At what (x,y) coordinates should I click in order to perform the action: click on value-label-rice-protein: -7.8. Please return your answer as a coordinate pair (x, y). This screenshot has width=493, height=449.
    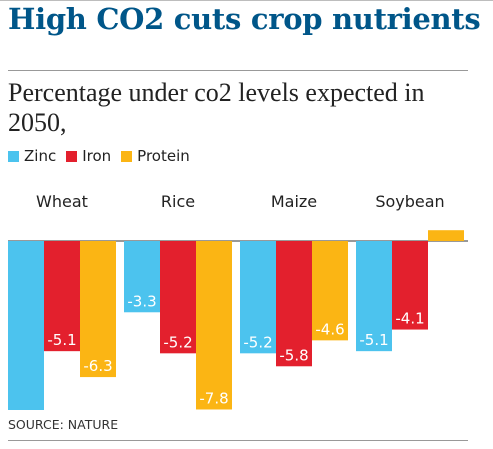
    Looking at the image, I should click on (213, 398).